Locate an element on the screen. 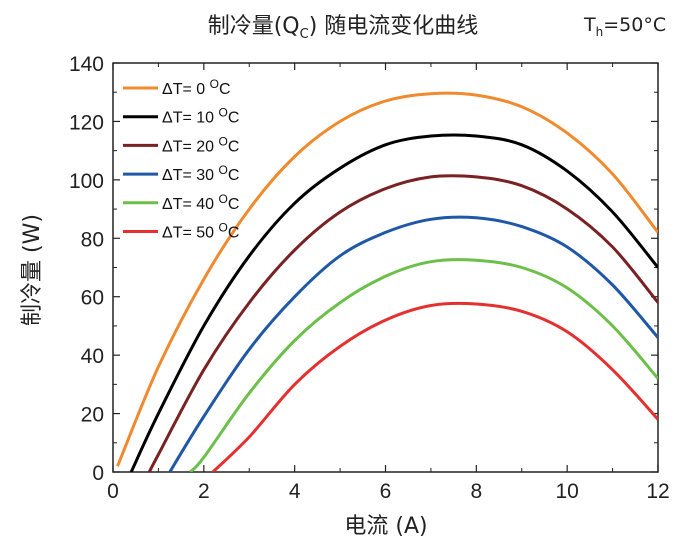  legend-label-1: ΔT= 10 OC is located at coordinates (200, 116).